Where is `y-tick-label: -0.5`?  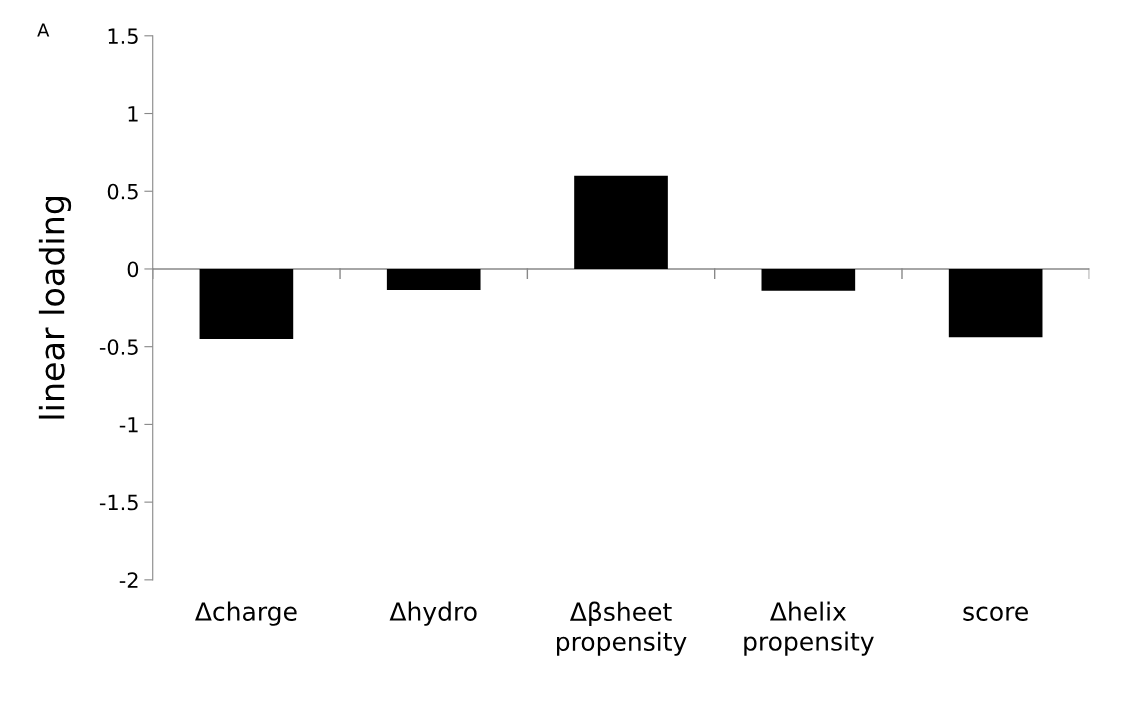
y-tick-label: -0.5 is located at coordinates (118, 347).